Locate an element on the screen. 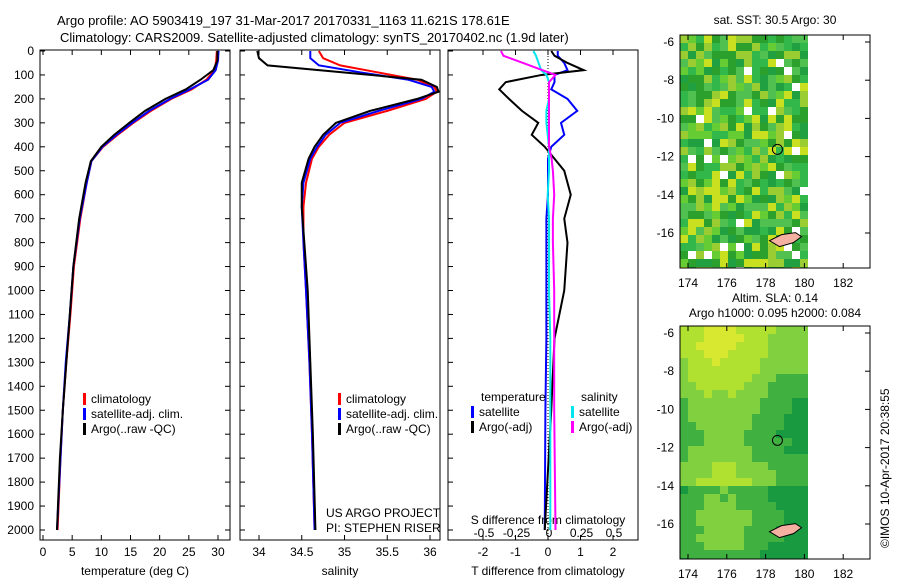  depth-tick-label: 800 is located at coordinates (24, 243).